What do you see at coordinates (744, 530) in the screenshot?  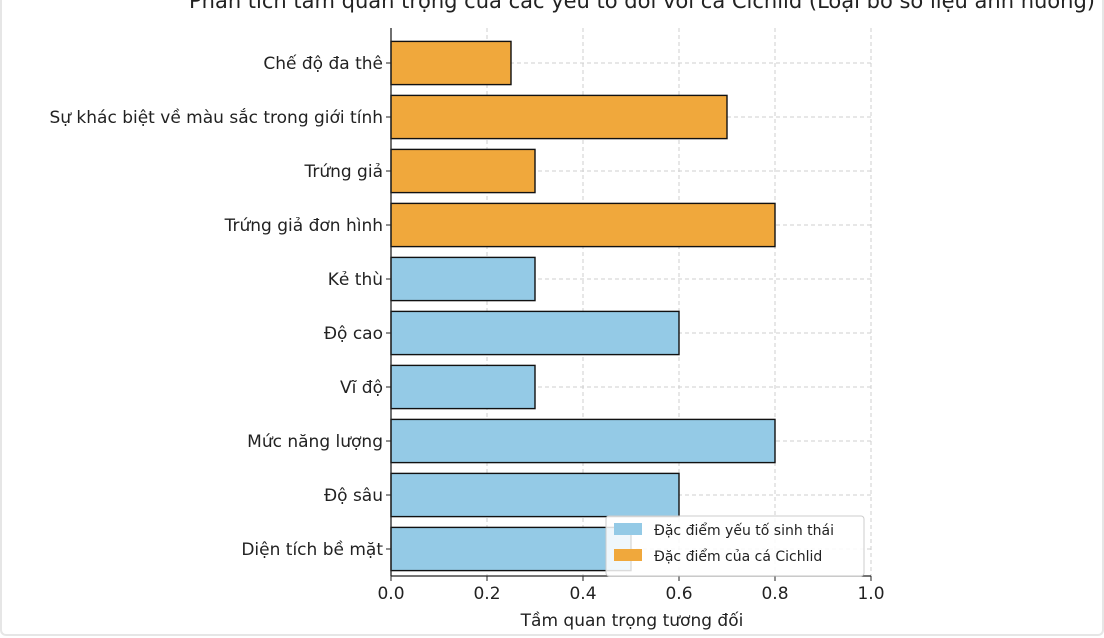 I see `legend-label-ecological: Đặc điểm yếu tố sinh thái` at bounding box center [744, 530].